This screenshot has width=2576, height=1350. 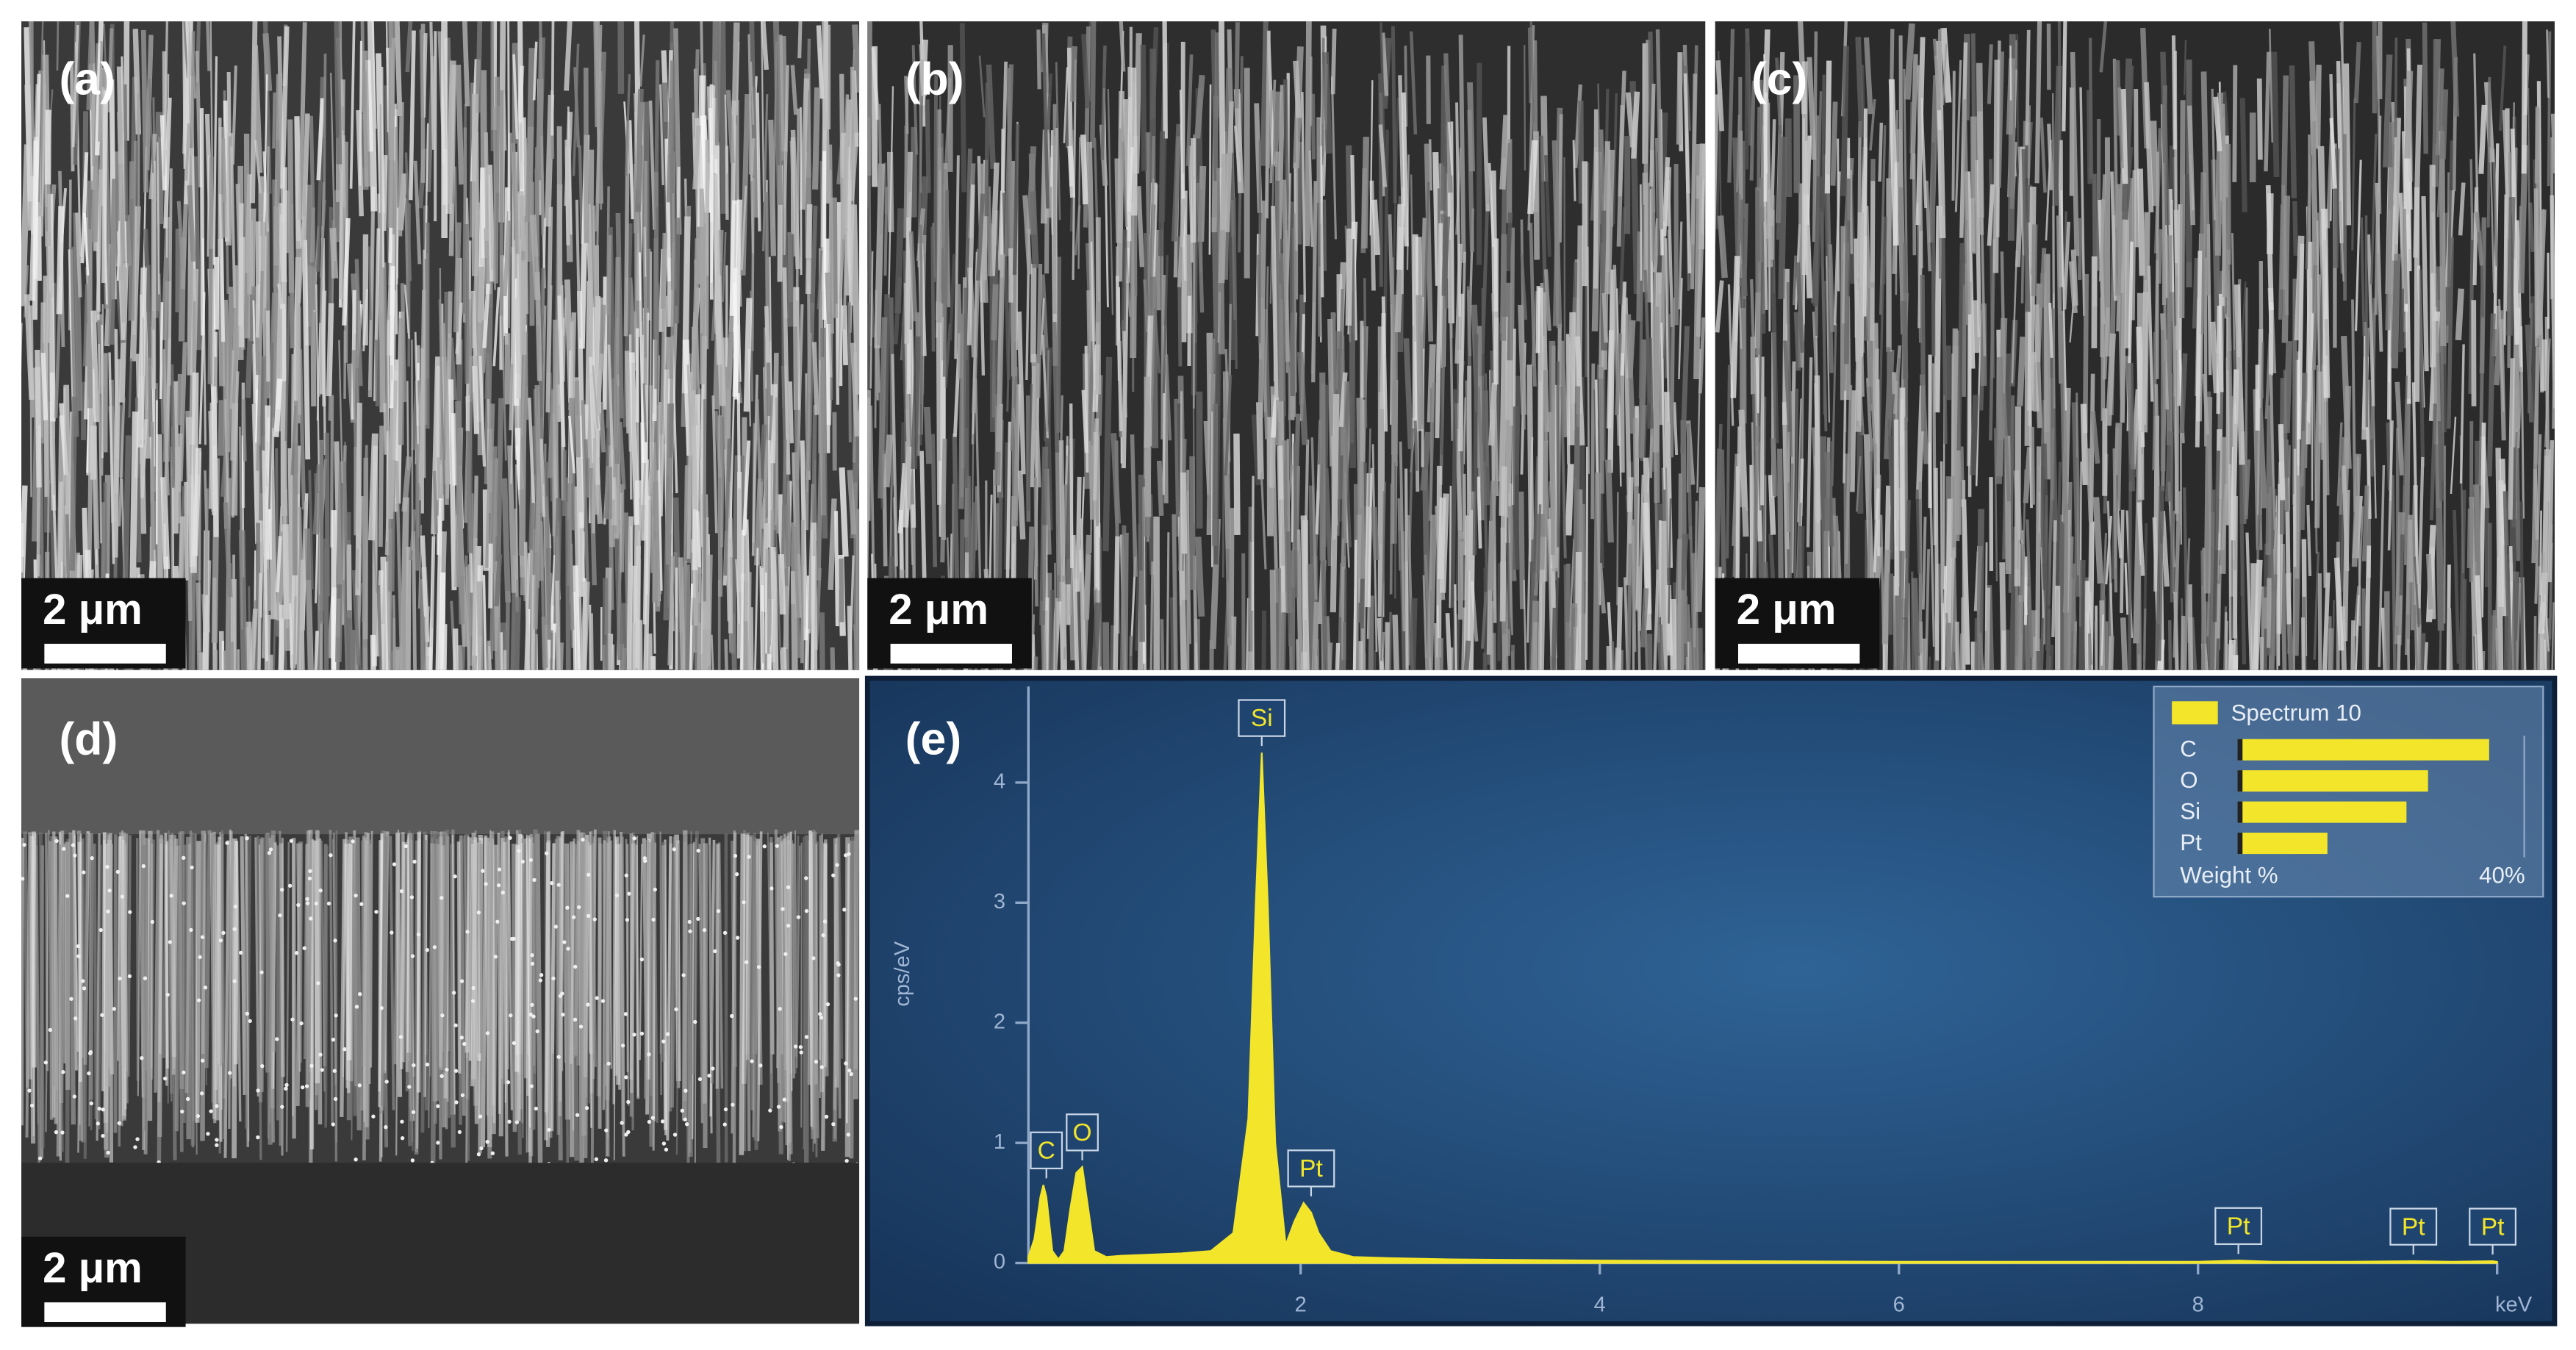 I want to click on inset-category: Si, so click(x=2190, y=811).